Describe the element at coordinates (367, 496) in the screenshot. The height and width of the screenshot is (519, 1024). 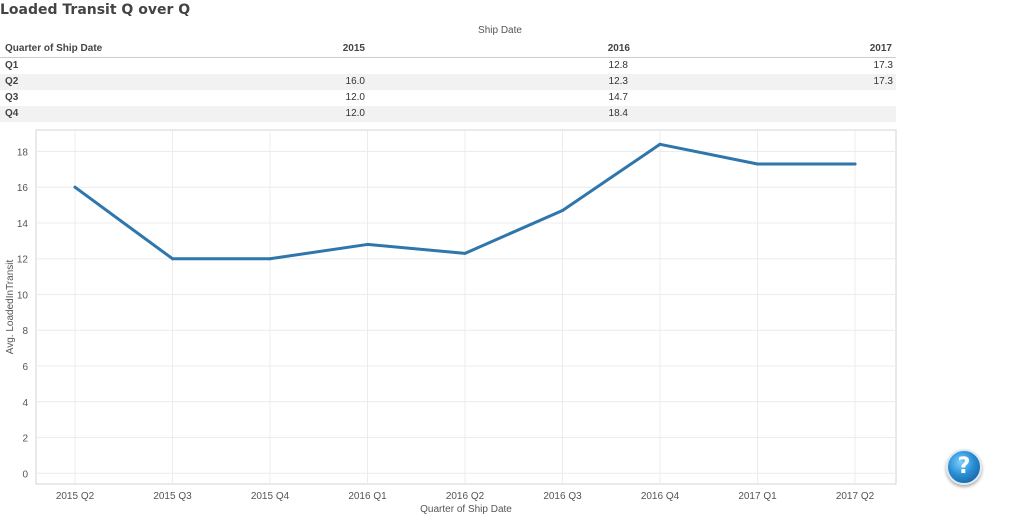
I see `x-tick-label: 2016 Q1` at that location.